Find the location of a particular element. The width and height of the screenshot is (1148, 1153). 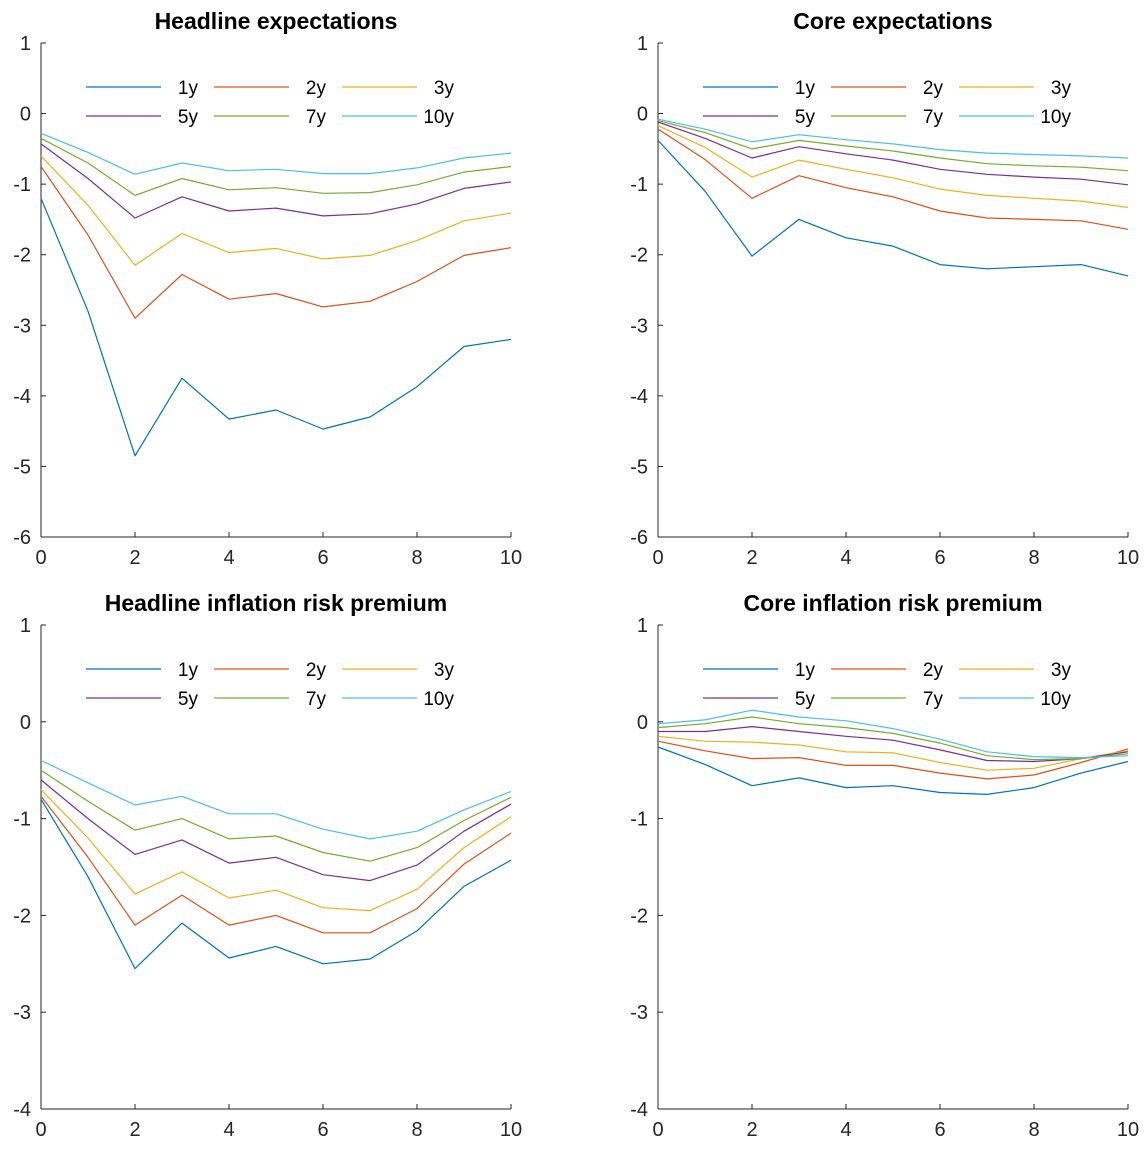

chart-title: Core expectations is located at coordinates (892, 21).